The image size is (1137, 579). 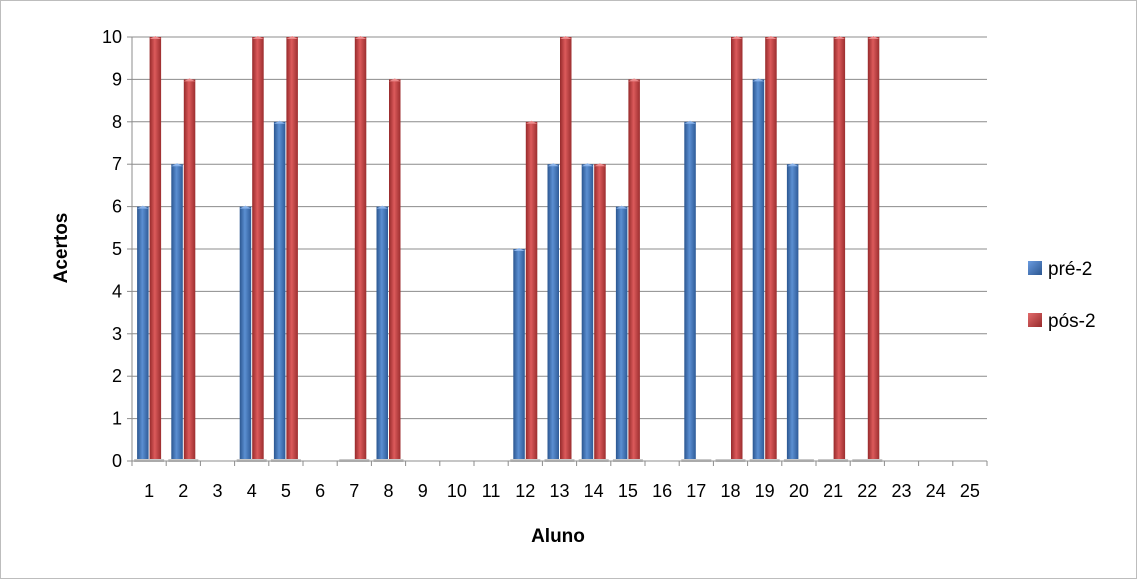 I want to click on x-tick-label: 4, so click(x=252, y=491).